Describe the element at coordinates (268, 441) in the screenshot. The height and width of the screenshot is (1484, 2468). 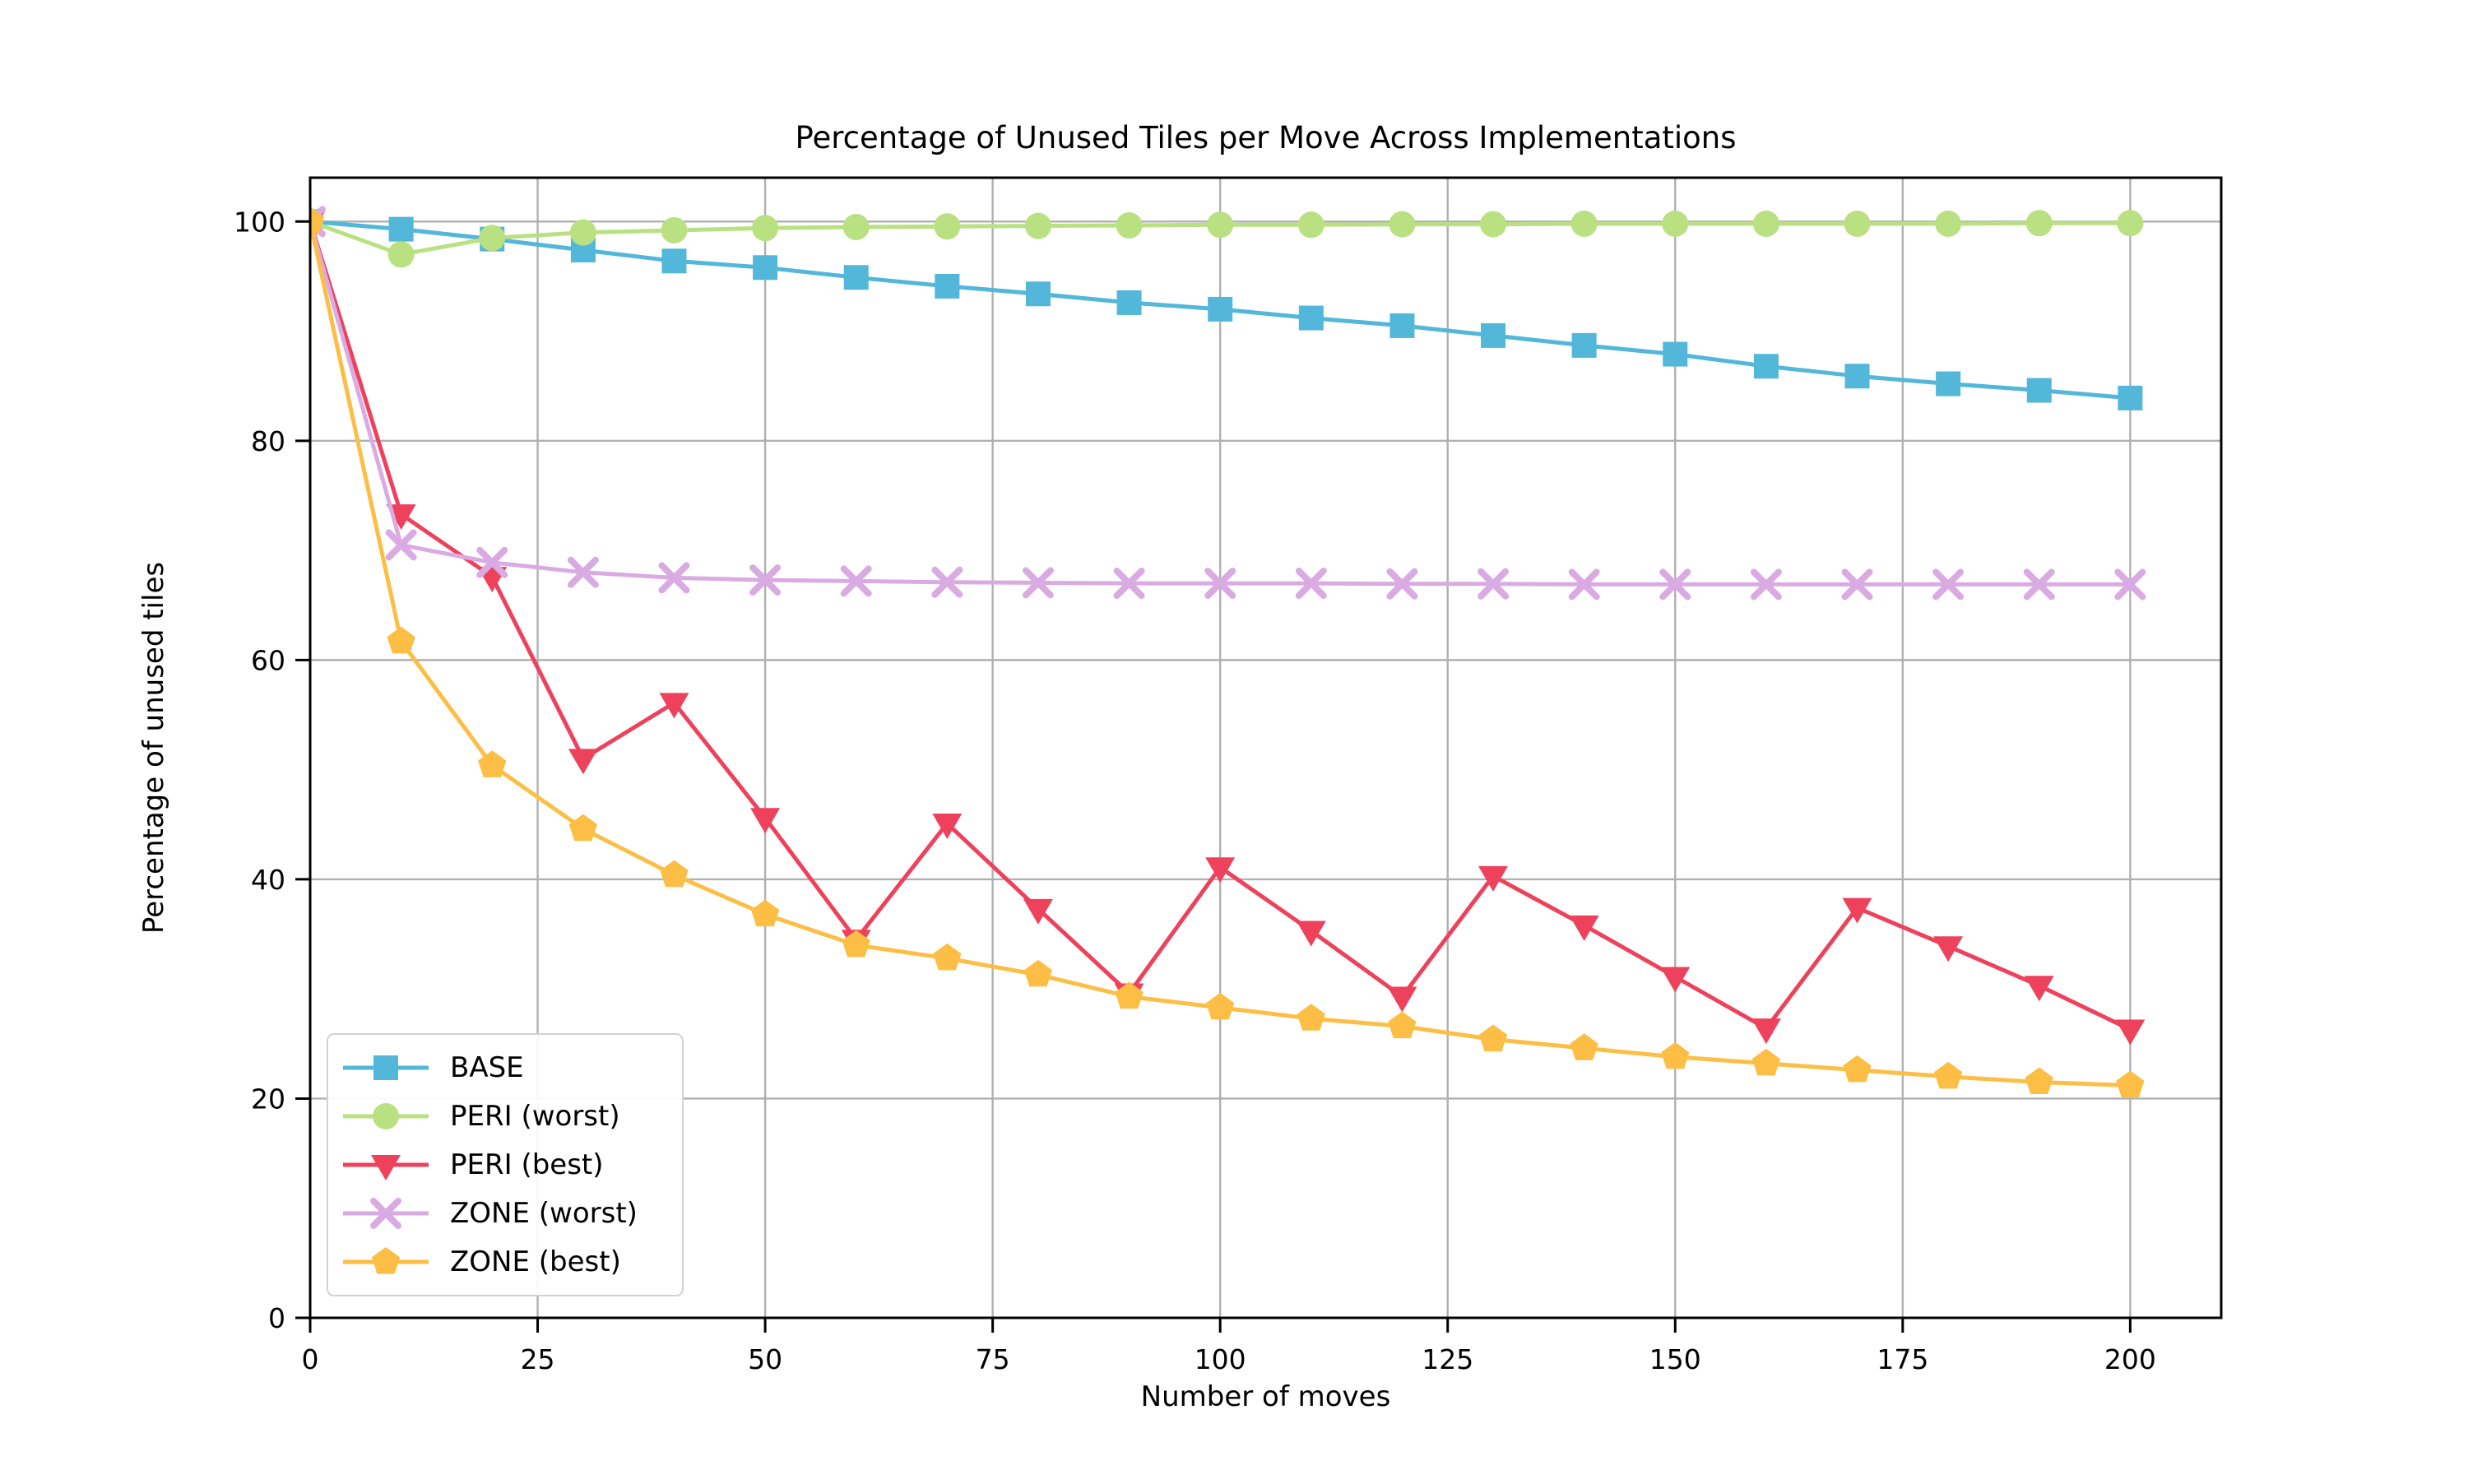
I see `y-tick-label: 80` at that location.